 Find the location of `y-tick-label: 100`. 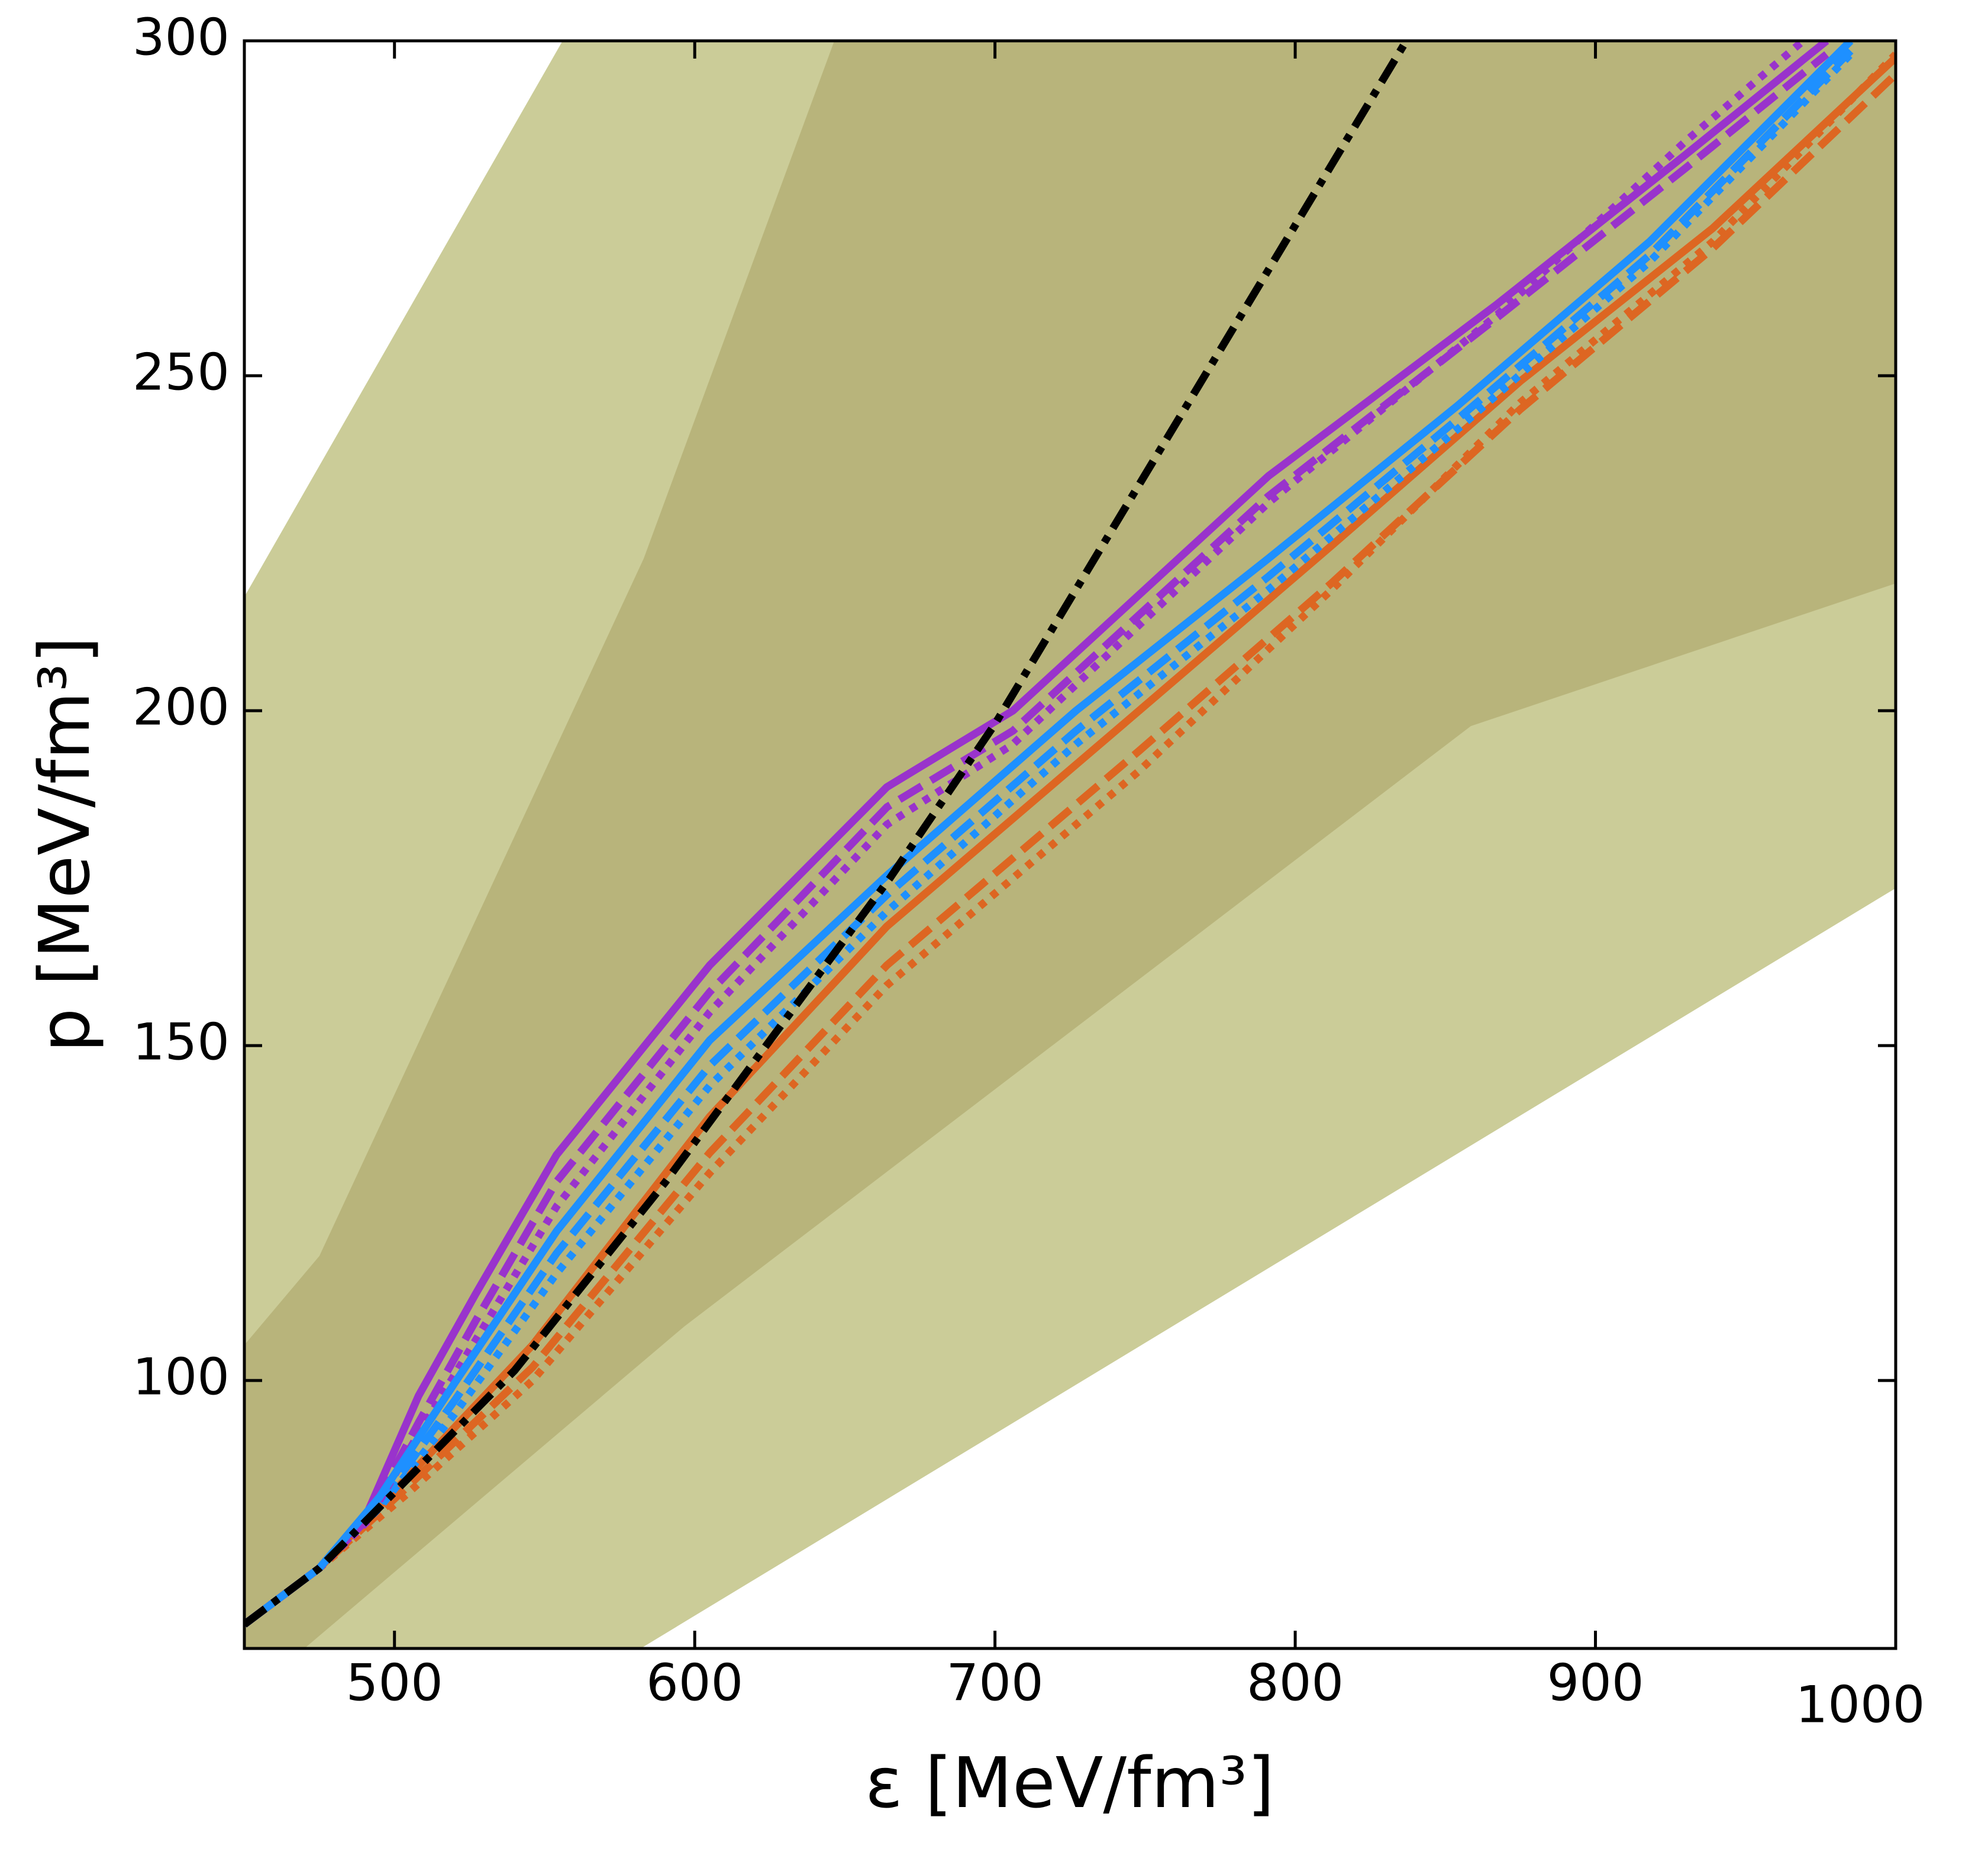

y-tick-label: 100 is located at coordinates (181, 1377).